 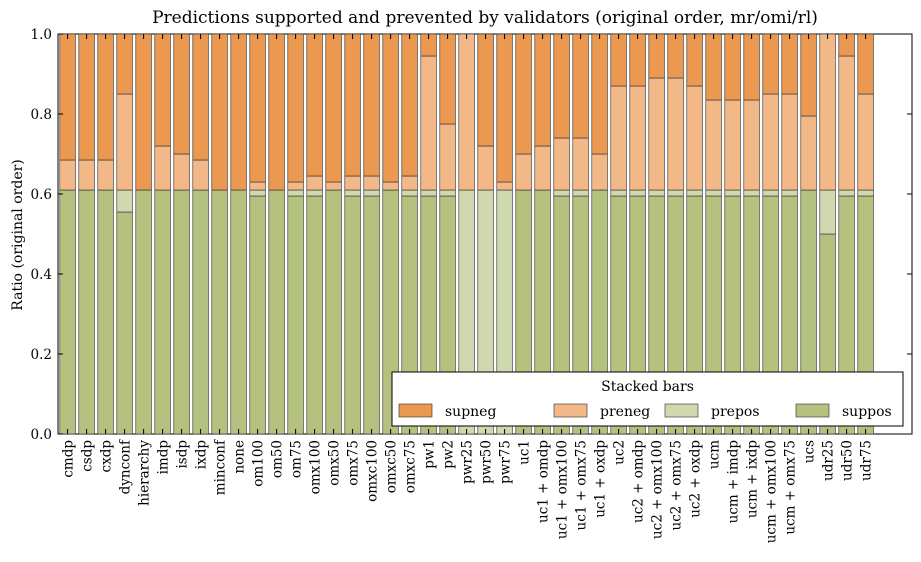 I want to click on x-tick-label: ucm, so click(x=715, y=454).